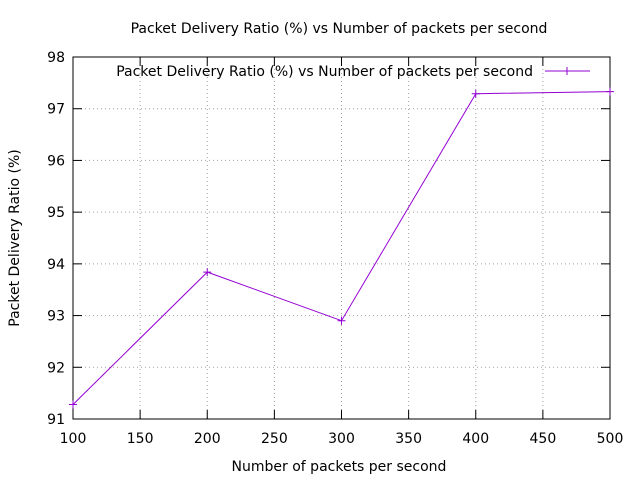 Image resolution: width=640 pixels, height=480 pixels. Describe the element at coordinates (56, 368) in the screenshot. I see `y-tick-label: 92` at that location.